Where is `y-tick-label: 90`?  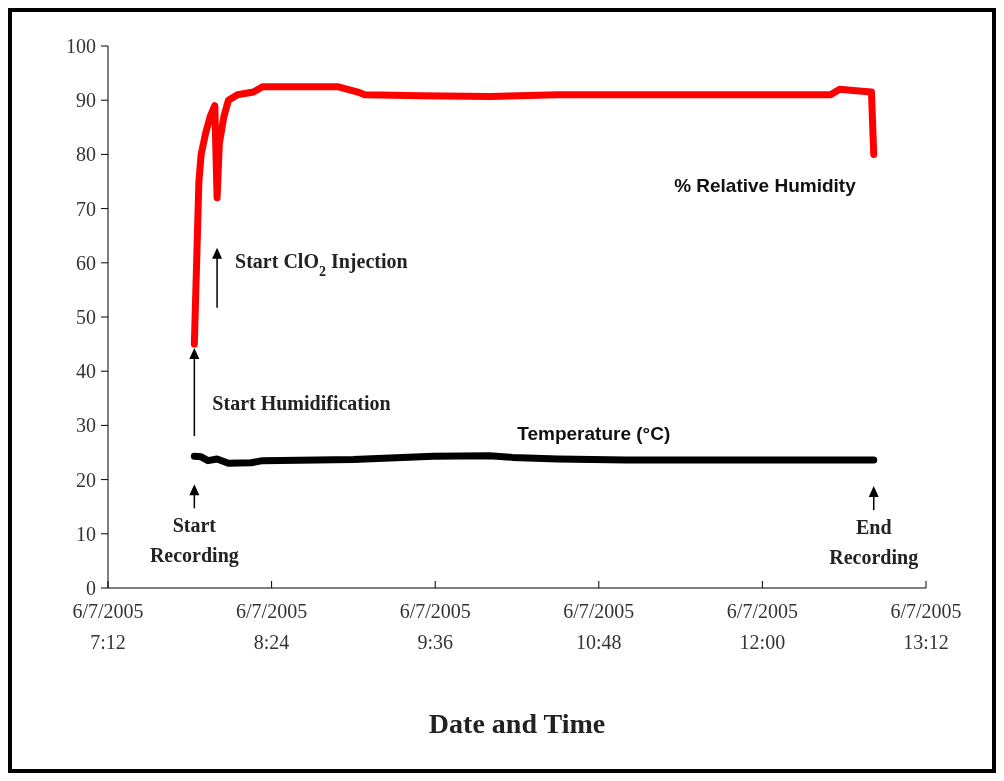
y-tick-label: 90 is located at coordinates (86, 100).